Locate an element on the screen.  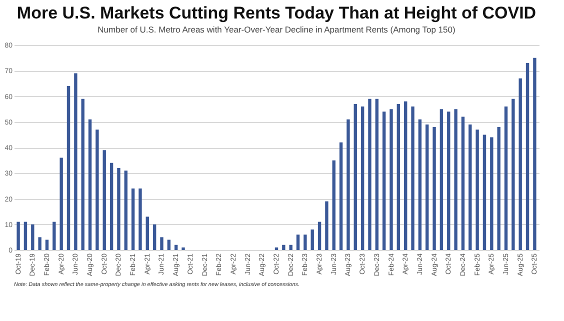
chart-title: More U.S. Markets Cutting Rents Today Than at Height of COVID is located at coordinates (276, 13).